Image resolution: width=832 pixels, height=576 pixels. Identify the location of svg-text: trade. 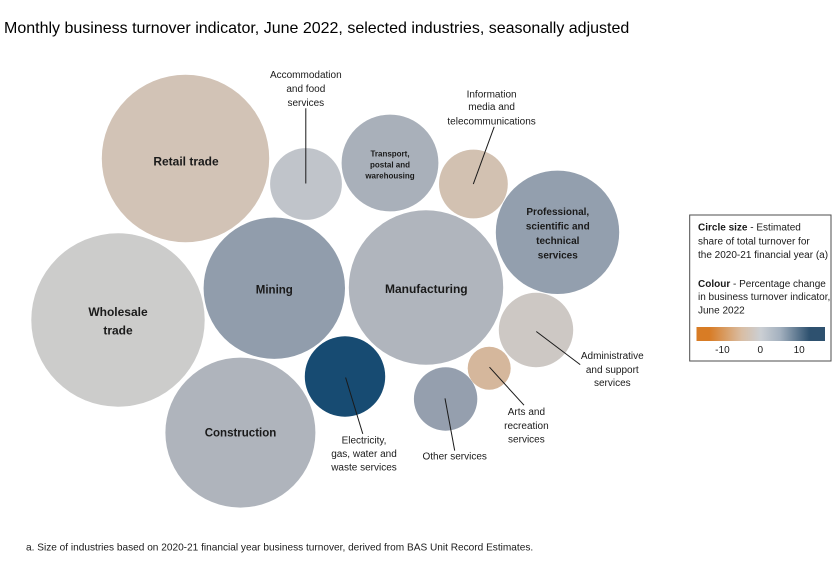
(118, 331).